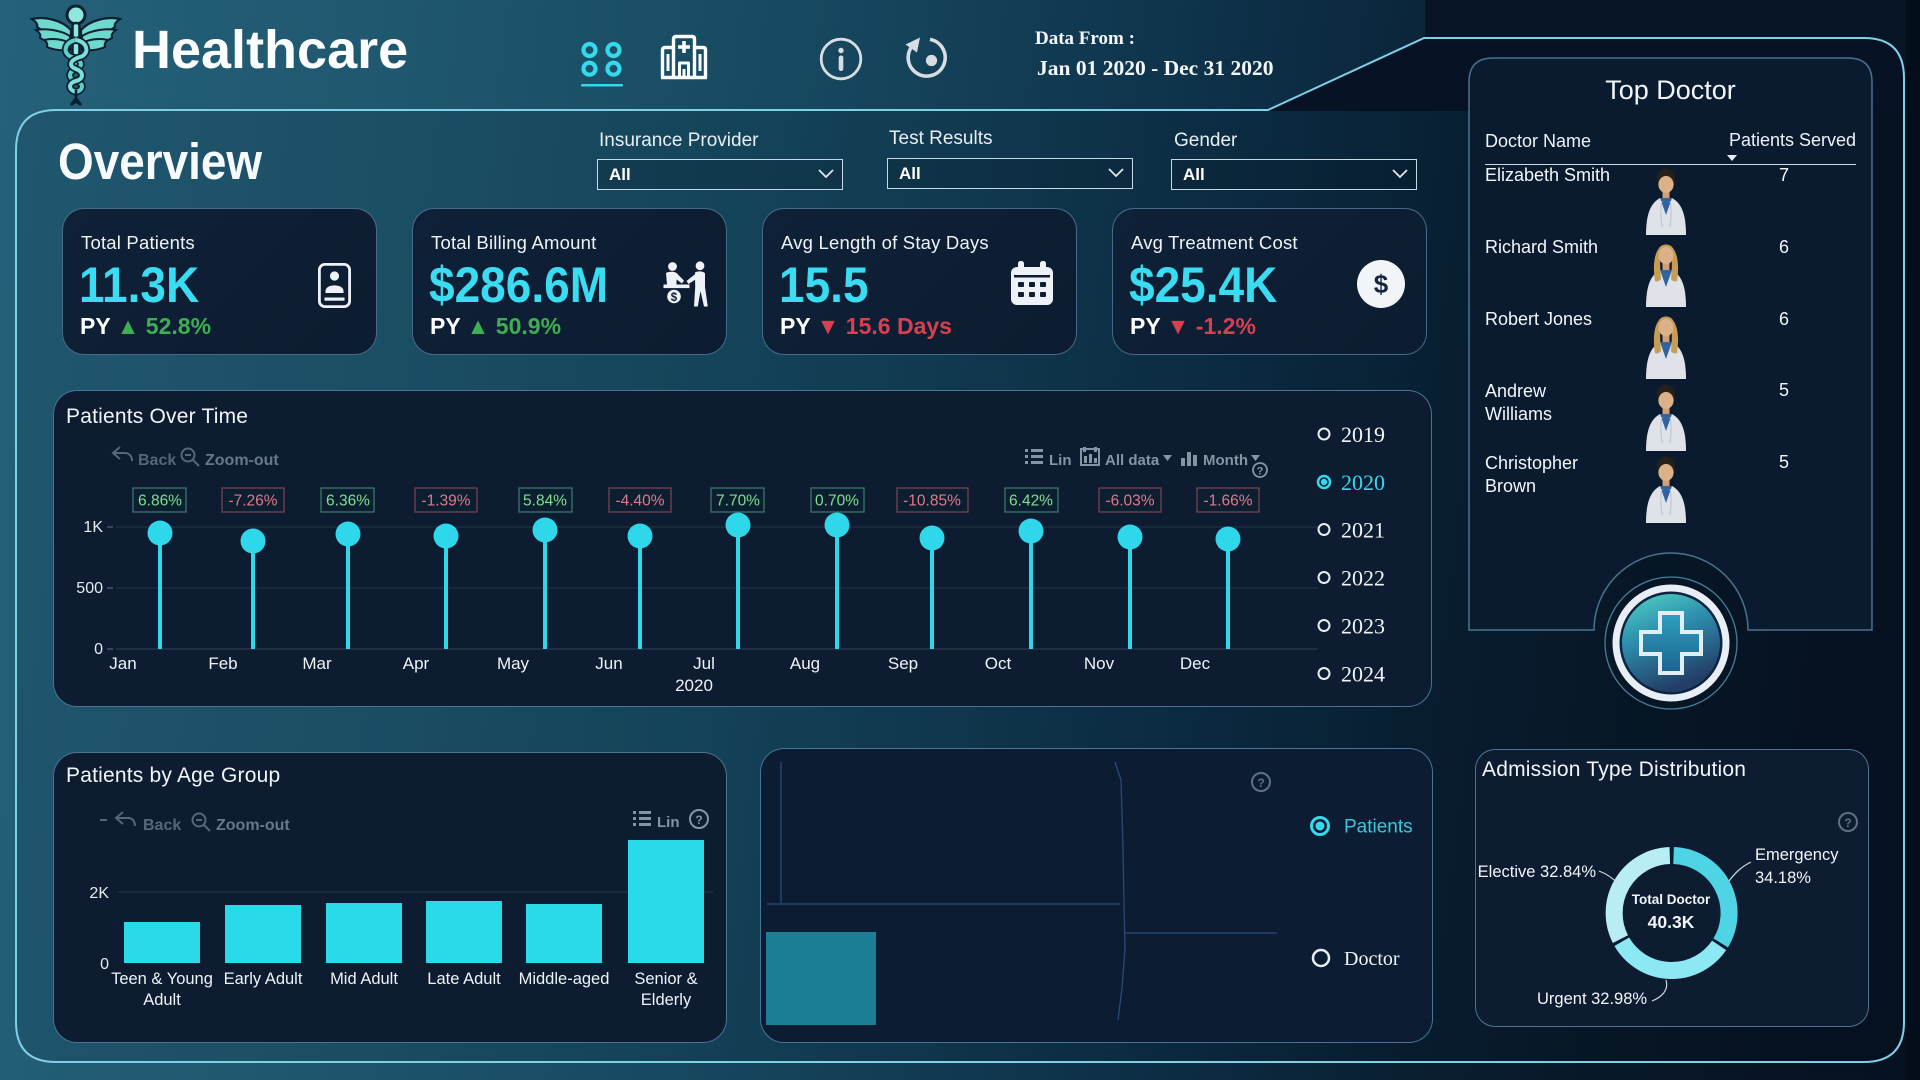 The width and height of the screenshot is (1920, 1080). What do you see at coordinates (1592, 999) in the screenshot?
I see `svg-text: Urgent 32.98%` at bounding box center [1592, 999].